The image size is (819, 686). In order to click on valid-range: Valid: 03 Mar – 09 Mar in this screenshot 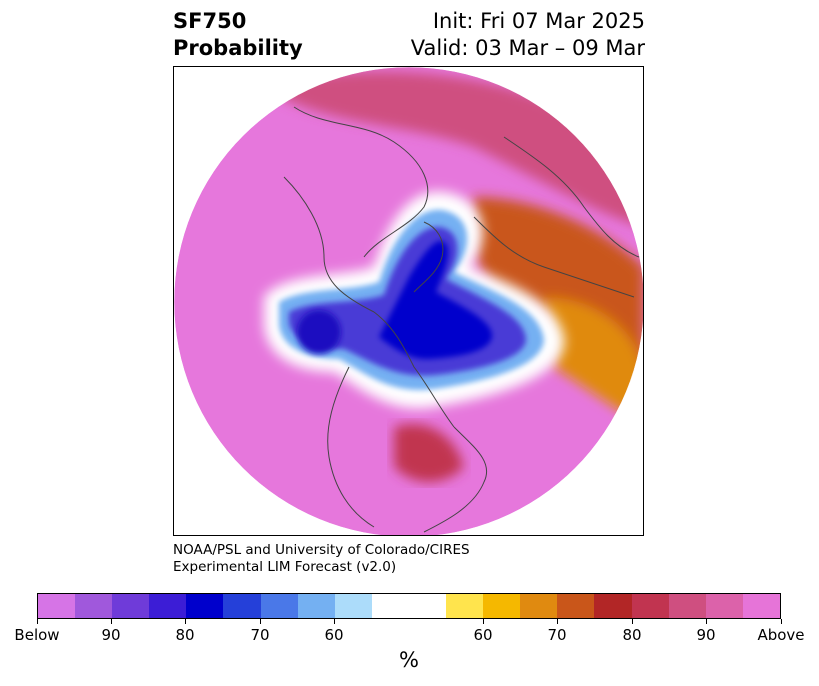, I will do `click(527, 48)`.